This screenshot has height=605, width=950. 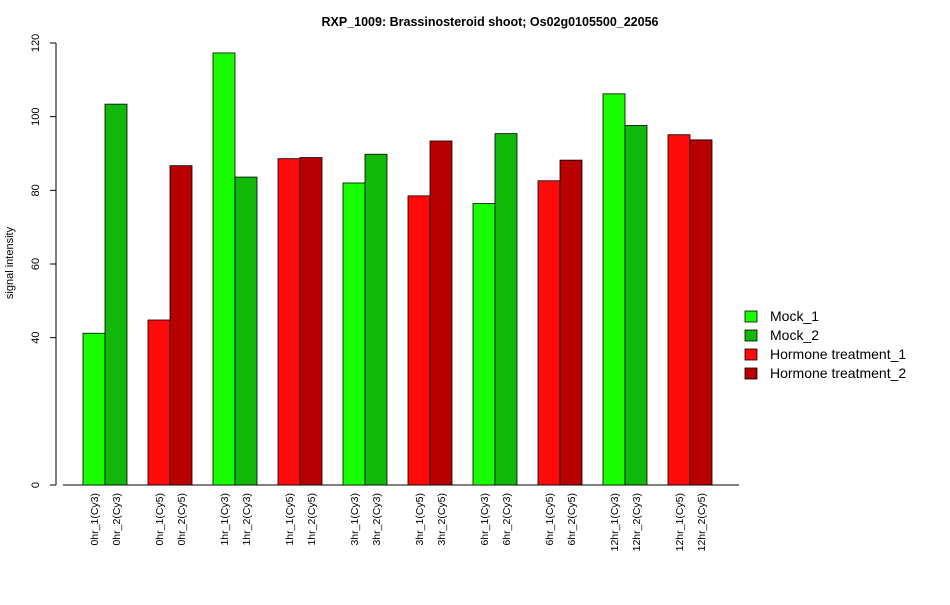 I want to click on x-tick-label: 3hr_1(Cy3), so click(x=355, y=519).